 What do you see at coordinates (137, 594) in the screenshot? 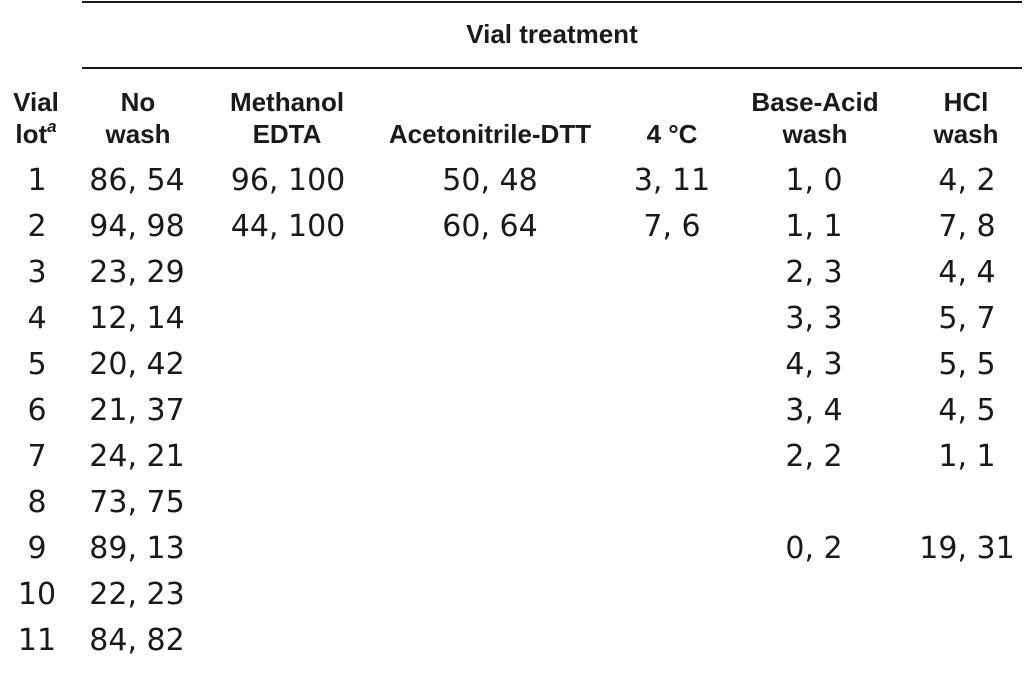
I see `no-wash-cell: 22, 23` at bounding box center [137, 594].